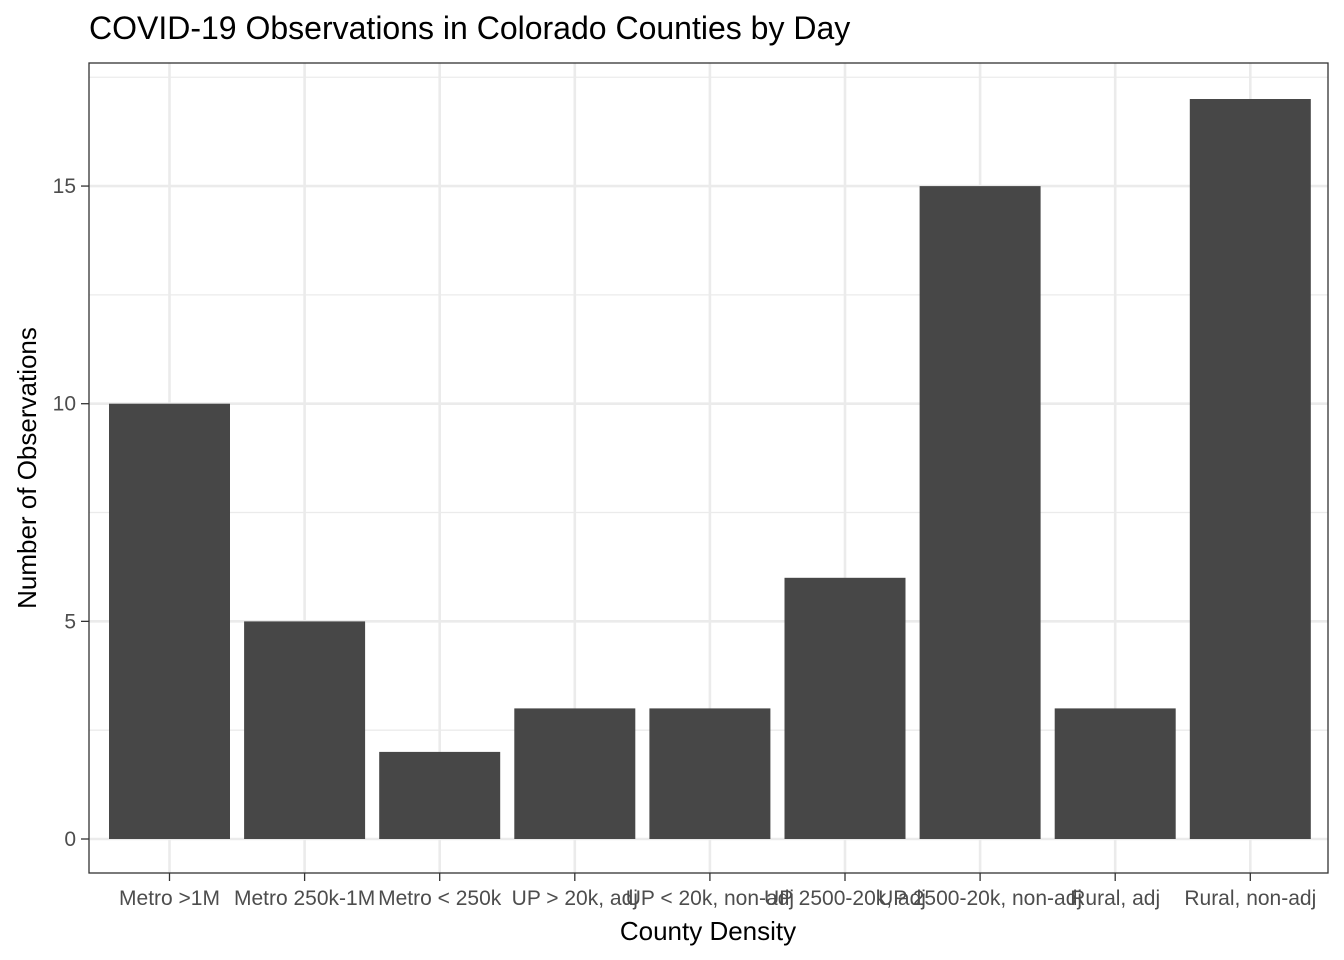  What do you see at coordinates (710, 898) in the screenshot?
I see `x-tick-label: UP < 20k, non-adj` at bounding box center [710, 898].